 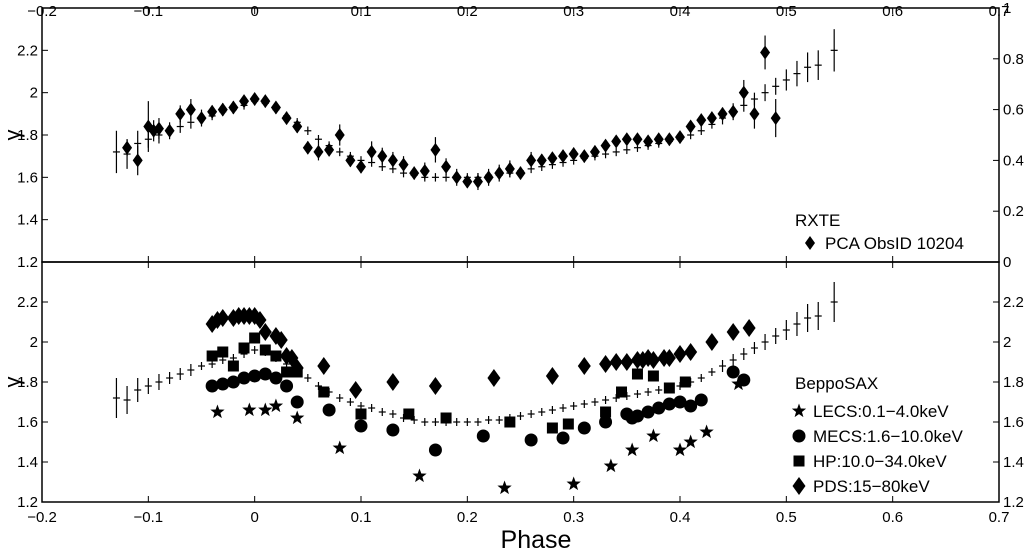 I want to click on bottom-series-circle, so click(x=478, y=411).